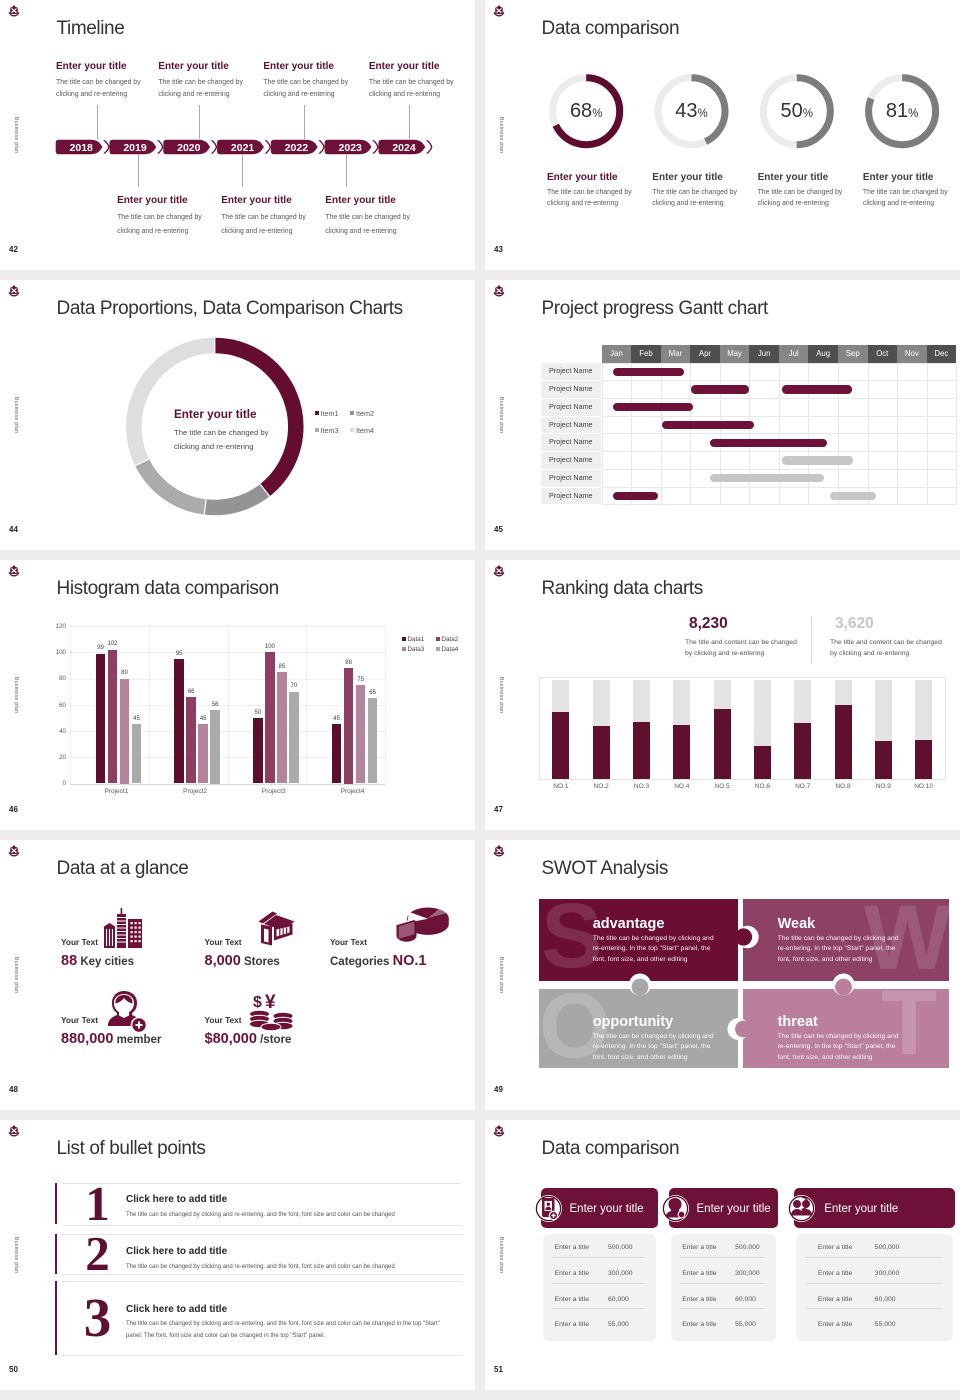 Image resolution: width=960 pixels, height=1400 pixels. I want to click on svg-text: 2024, so click(404, 148).